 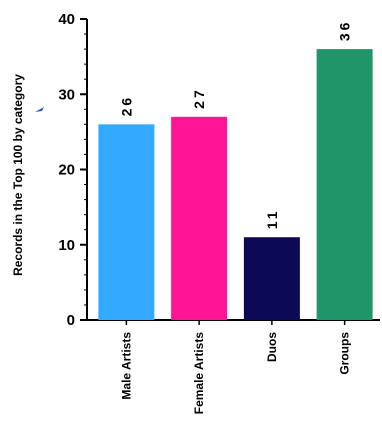 I want to click on y-tick-label: 20, so click(x=66, y=170).